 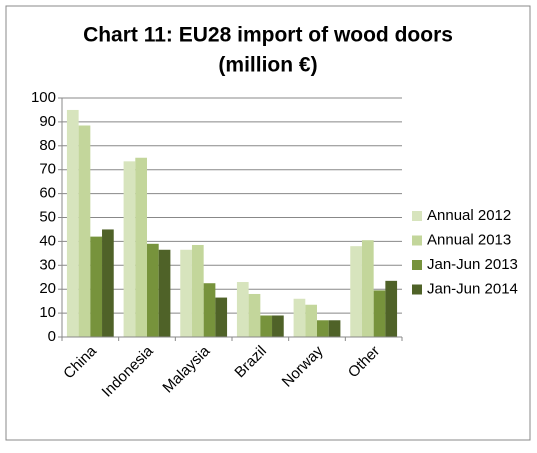 I want to click on legend-label: Jan-Jun 2014, so click(x=472, y=288).